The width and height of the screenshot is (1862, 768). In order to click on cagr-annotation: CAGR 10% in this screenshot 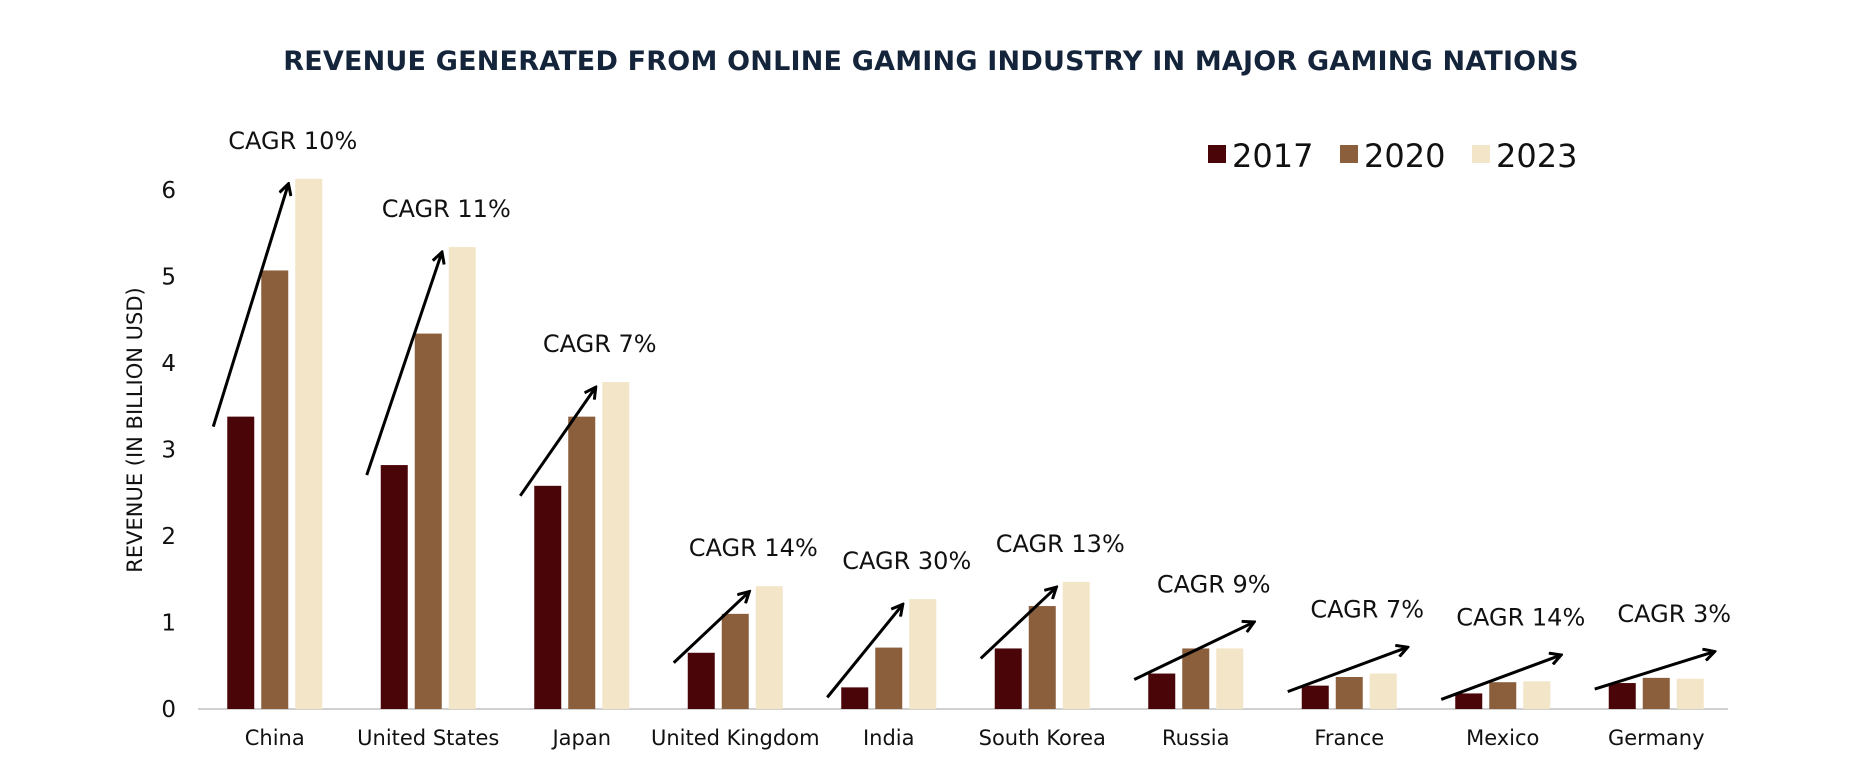, I will do `click(292, 141)`.